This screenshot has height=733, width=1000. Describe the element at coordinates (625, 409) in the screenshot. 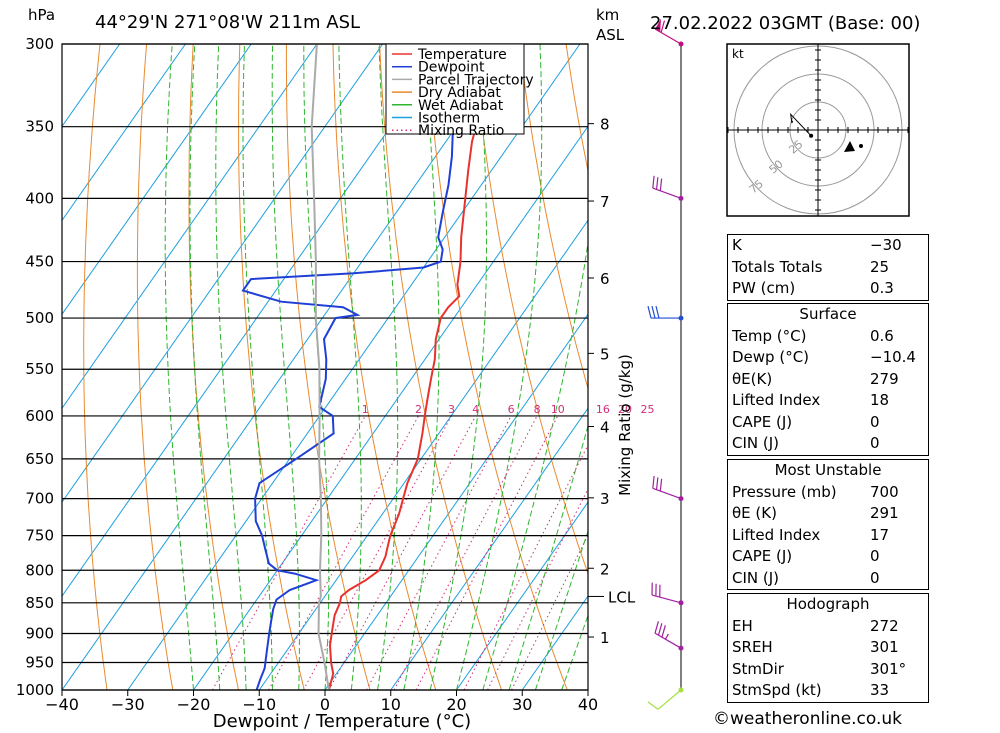

I see `mixing-ratio-label: 20` at that location.